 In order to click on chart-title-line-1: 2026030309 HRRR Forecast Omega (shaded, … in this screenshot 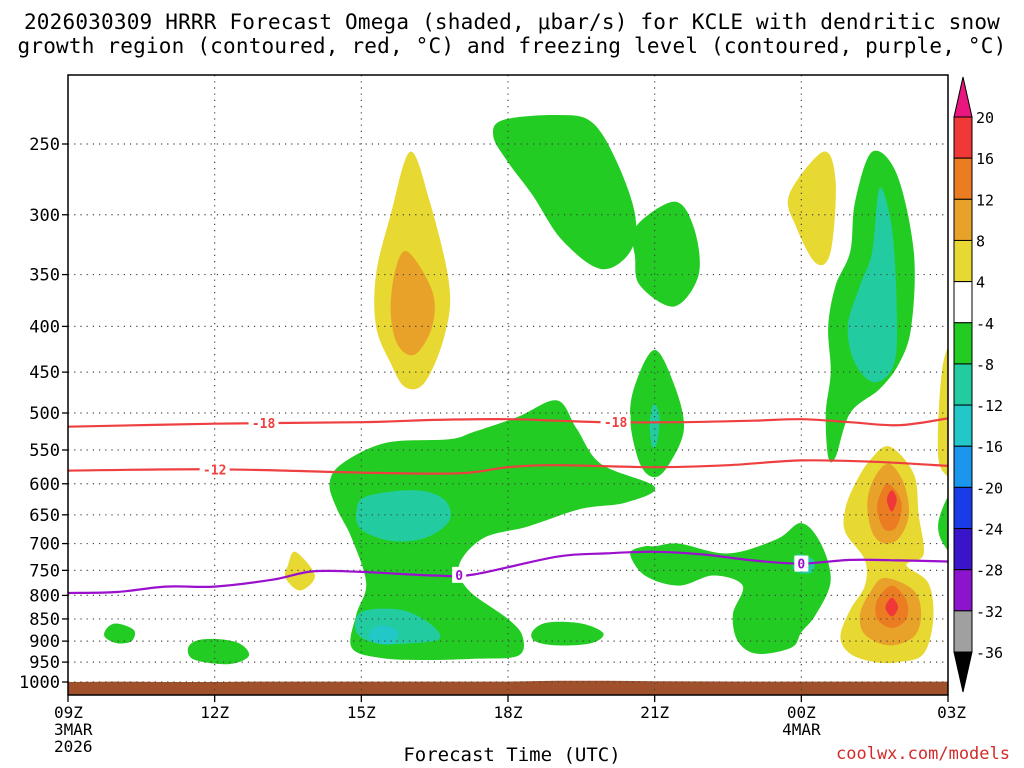, I will do `click(512, 22)`.